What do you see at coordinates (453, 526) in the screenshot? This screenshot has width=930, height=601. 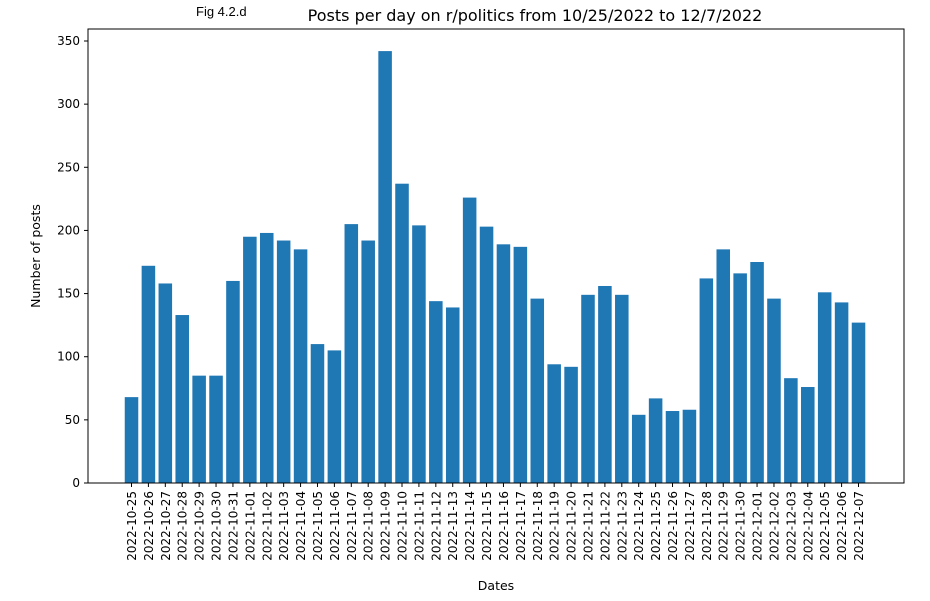 I see `x-tick-label: 2022-11-13` at bounding box center [453, 526].